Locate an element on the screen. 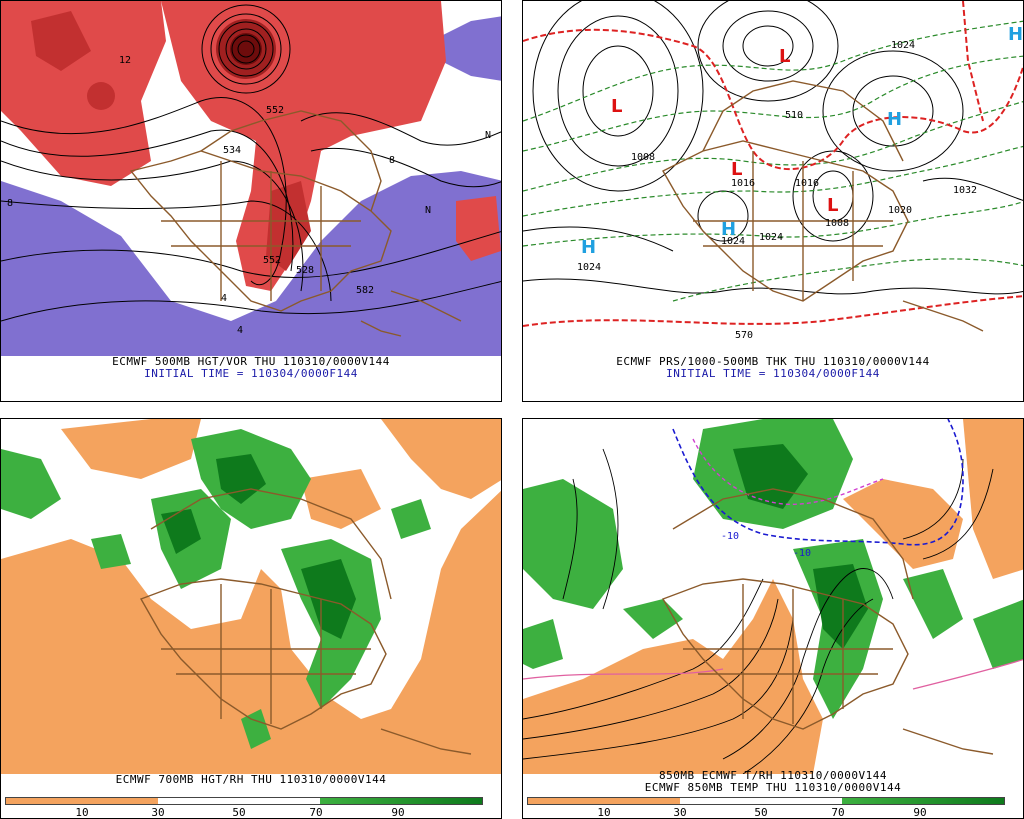 The image size is (1024, 819). contour-label: 528 is located at coordinates (305, 270).